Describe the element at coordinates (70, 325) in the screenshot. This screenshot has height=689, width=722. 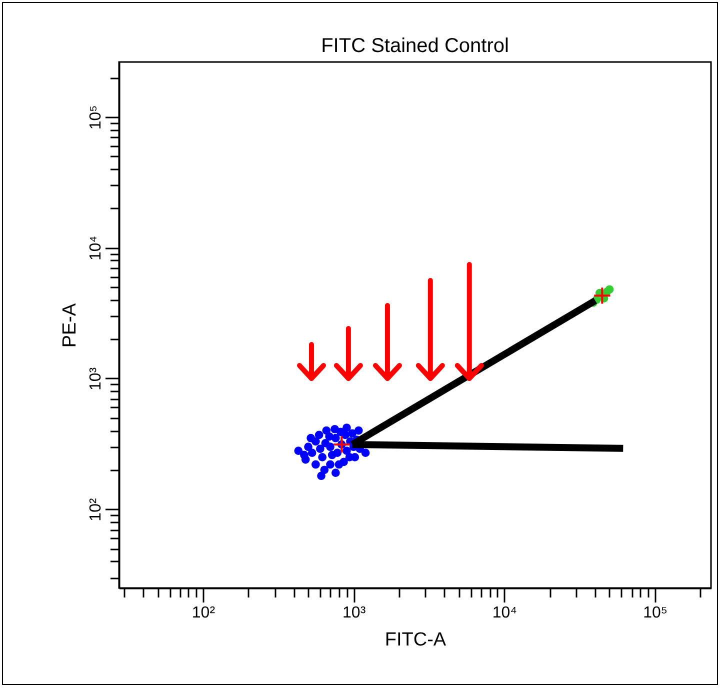
I see `y-axis-title: PE-A` at that location.